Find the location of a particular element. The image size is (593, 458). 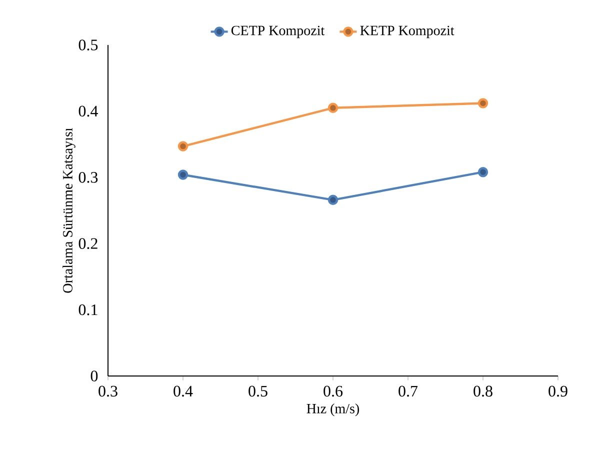

x-tick-label: 0.6 is located at coordinates (333, 391).